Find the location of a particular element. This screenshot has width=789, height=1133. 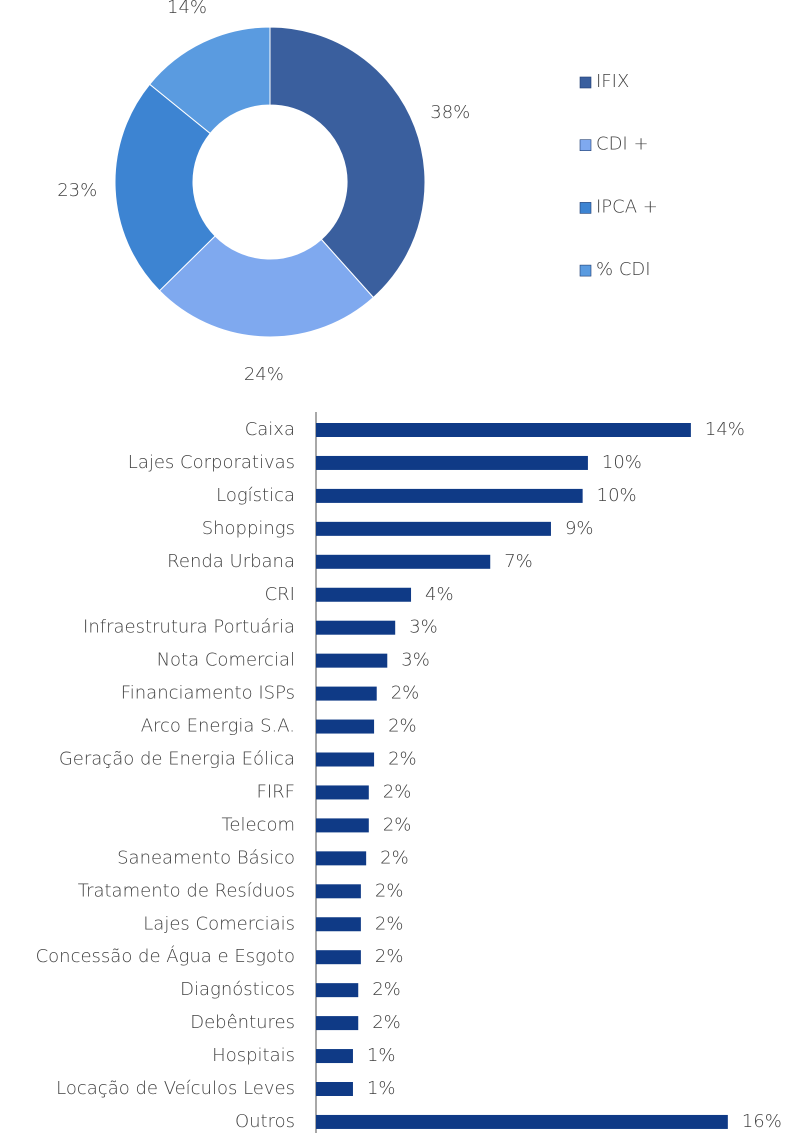

category-label: Locação de Veículos Leves is located at coordinates (175, 1088).